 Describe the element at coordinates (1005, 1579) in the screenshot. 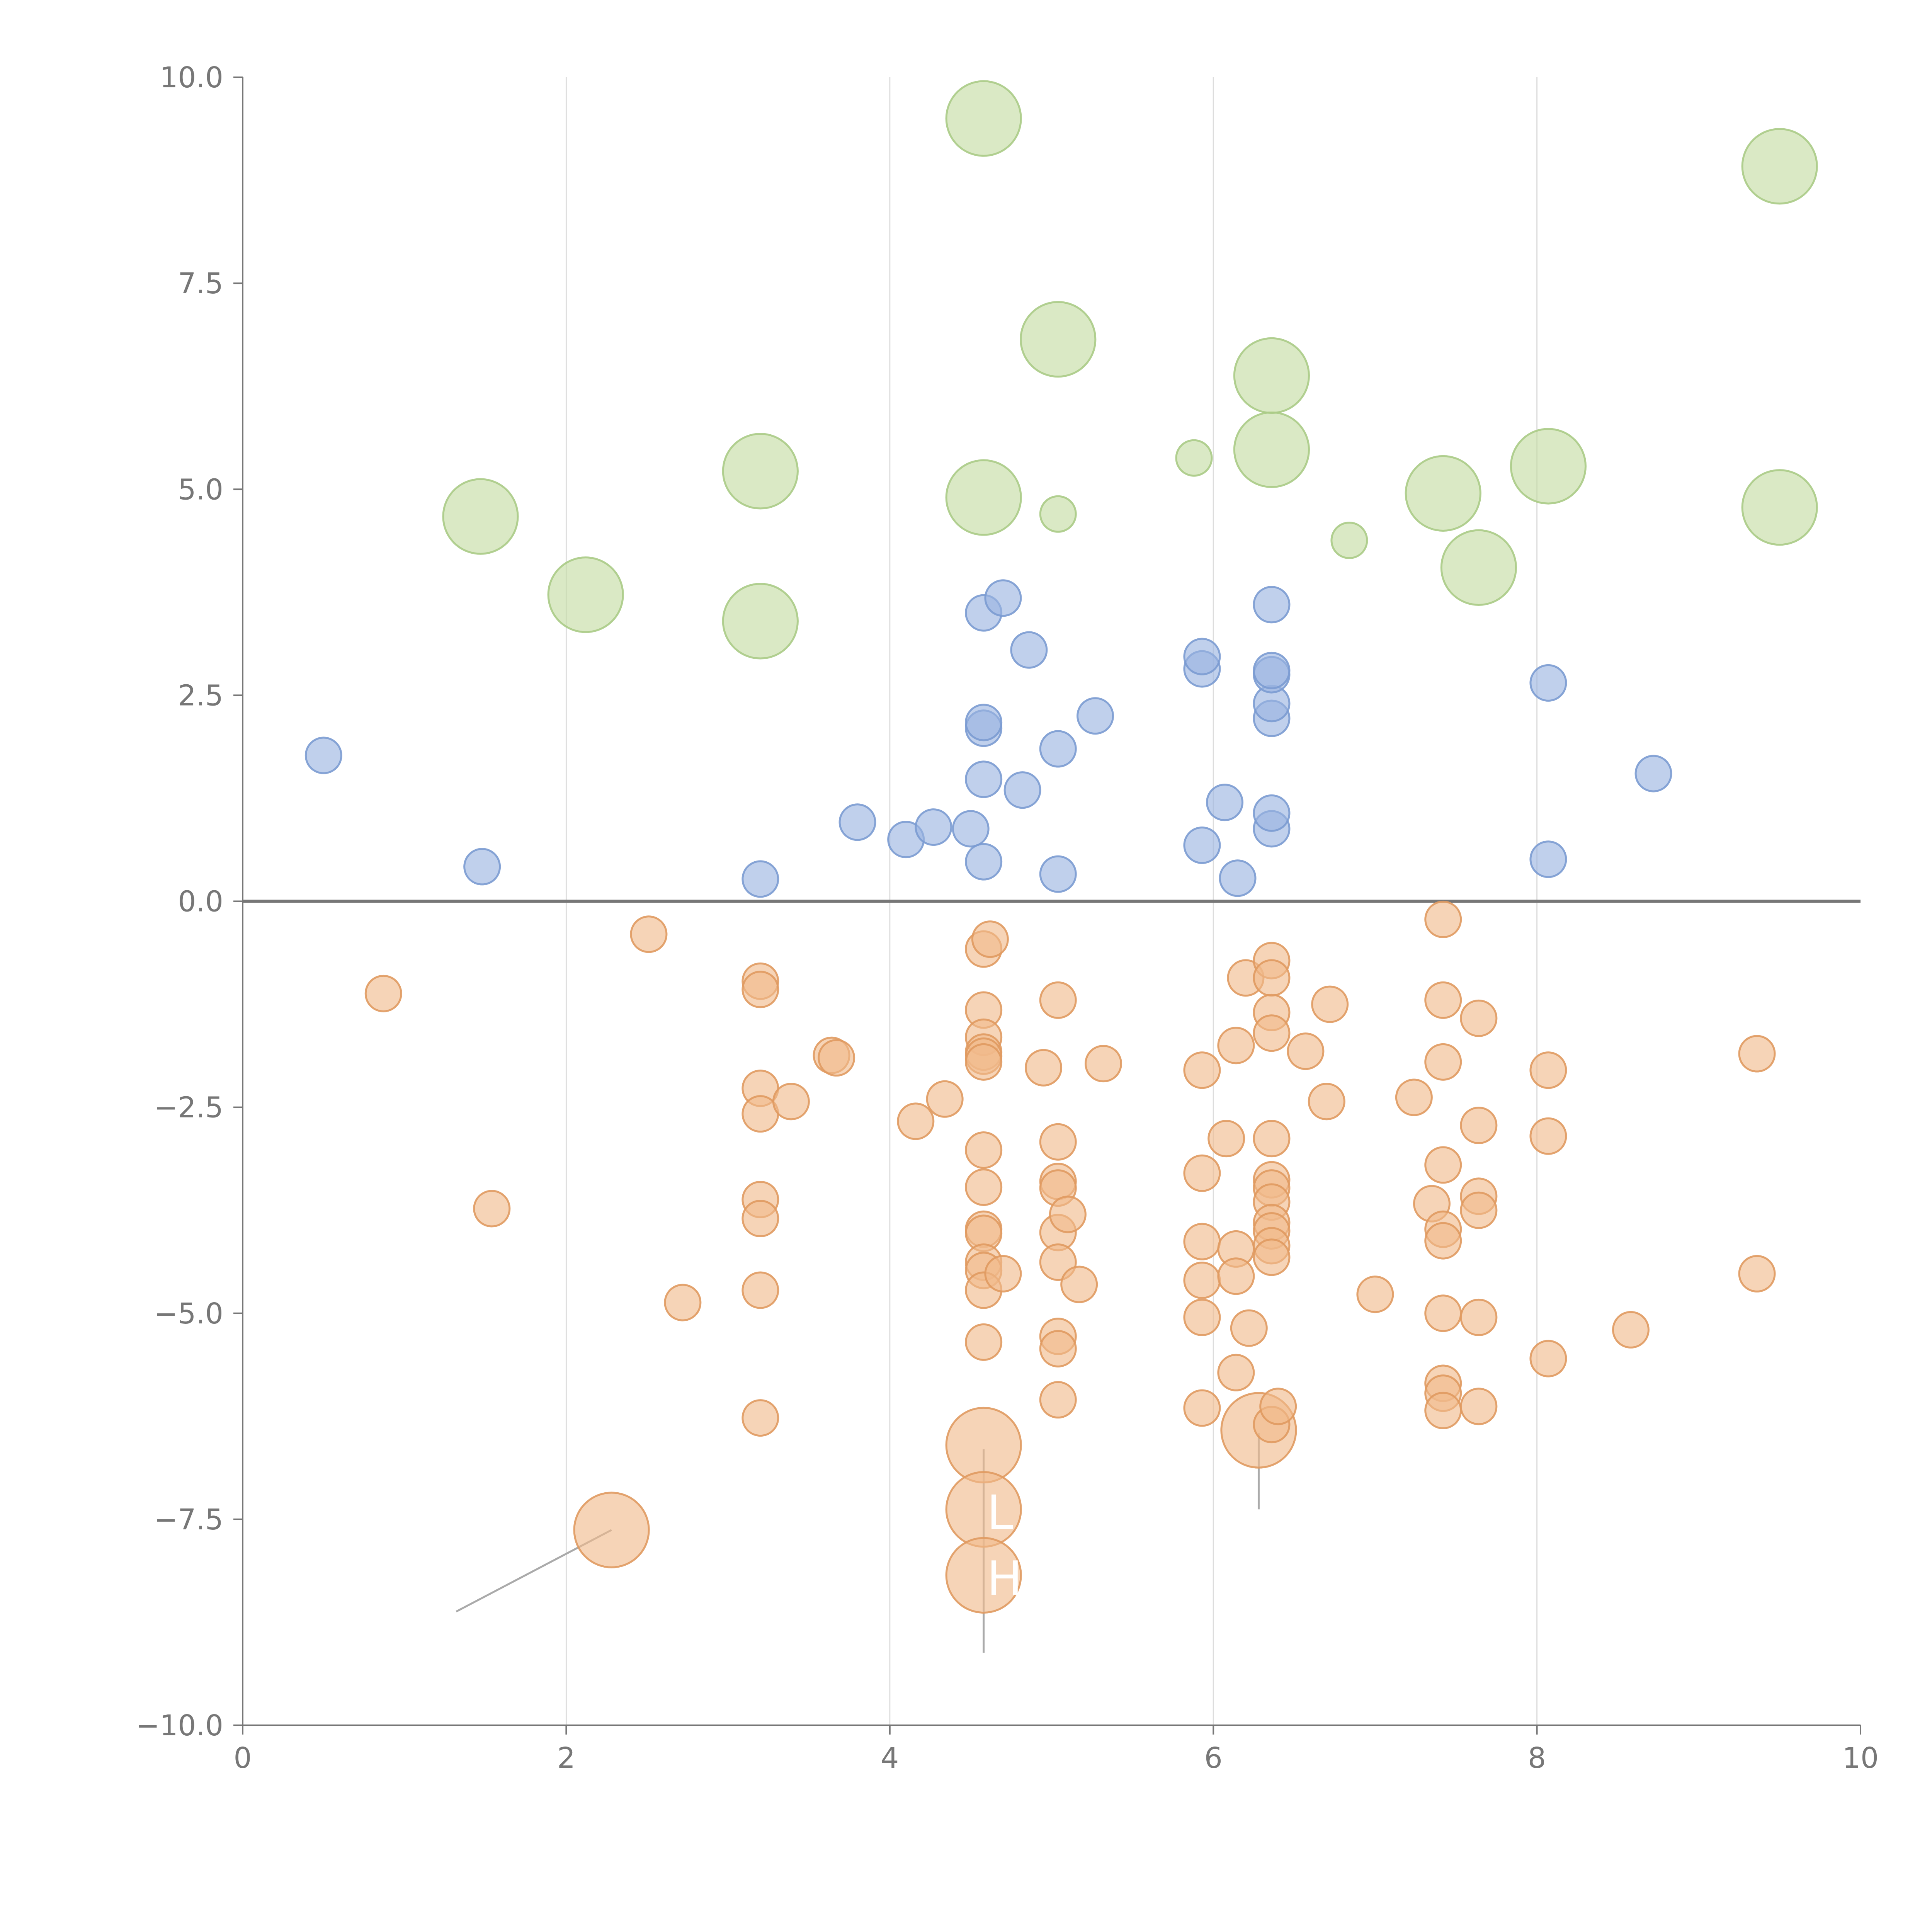

I see `bubble-annotation: H` at that location.